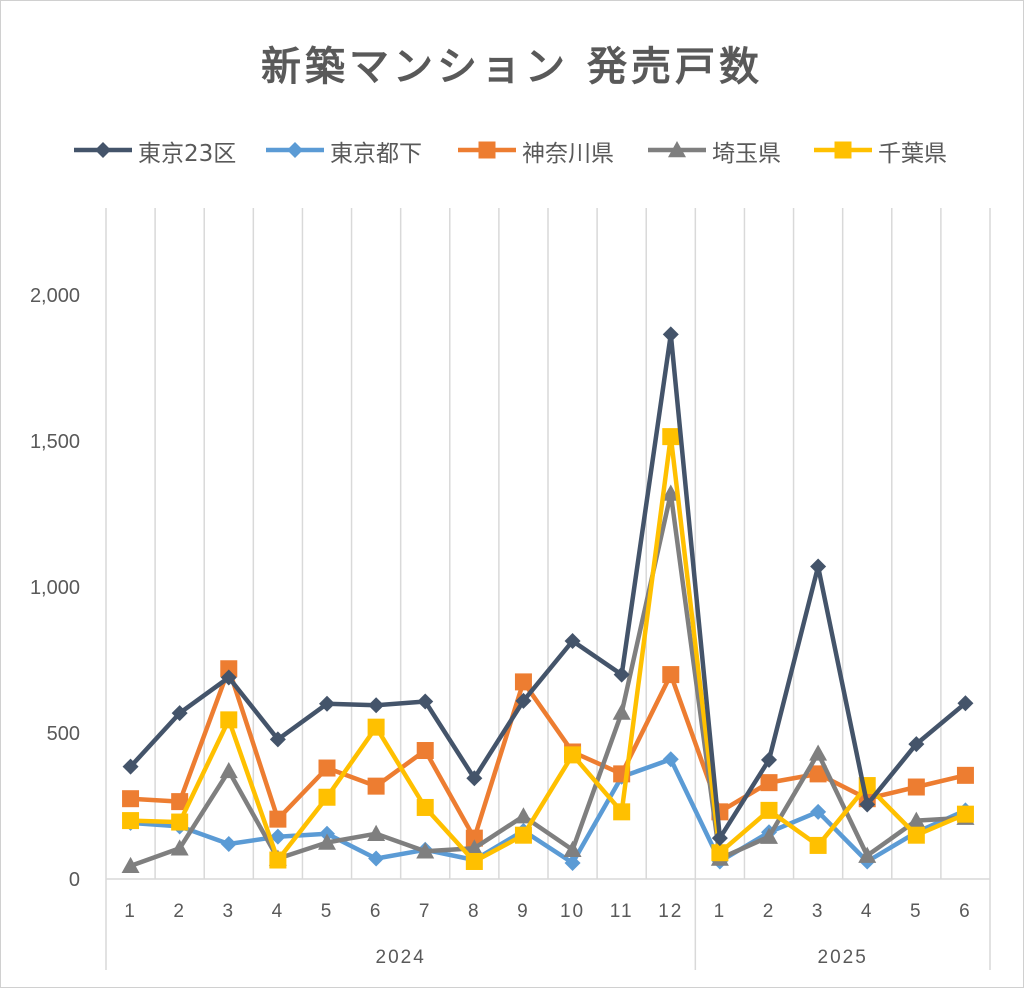 The height and width of the screenshot is (988, 1024). What do you see at coordinates (912, 154) in the screenshot?
I see `legend-label: 千葉県` at bounding box center [912, 154].